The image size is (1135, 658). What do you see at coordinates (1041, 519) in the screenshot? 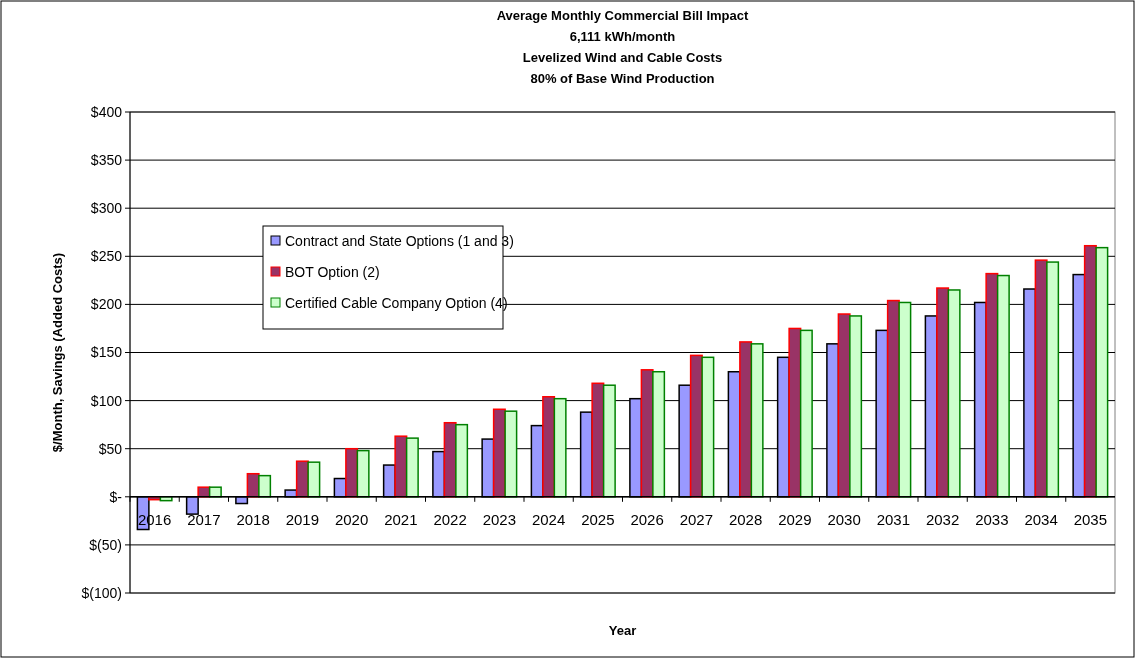
I see `x-tick-label: 2034` at bounding box center [1041, 519].